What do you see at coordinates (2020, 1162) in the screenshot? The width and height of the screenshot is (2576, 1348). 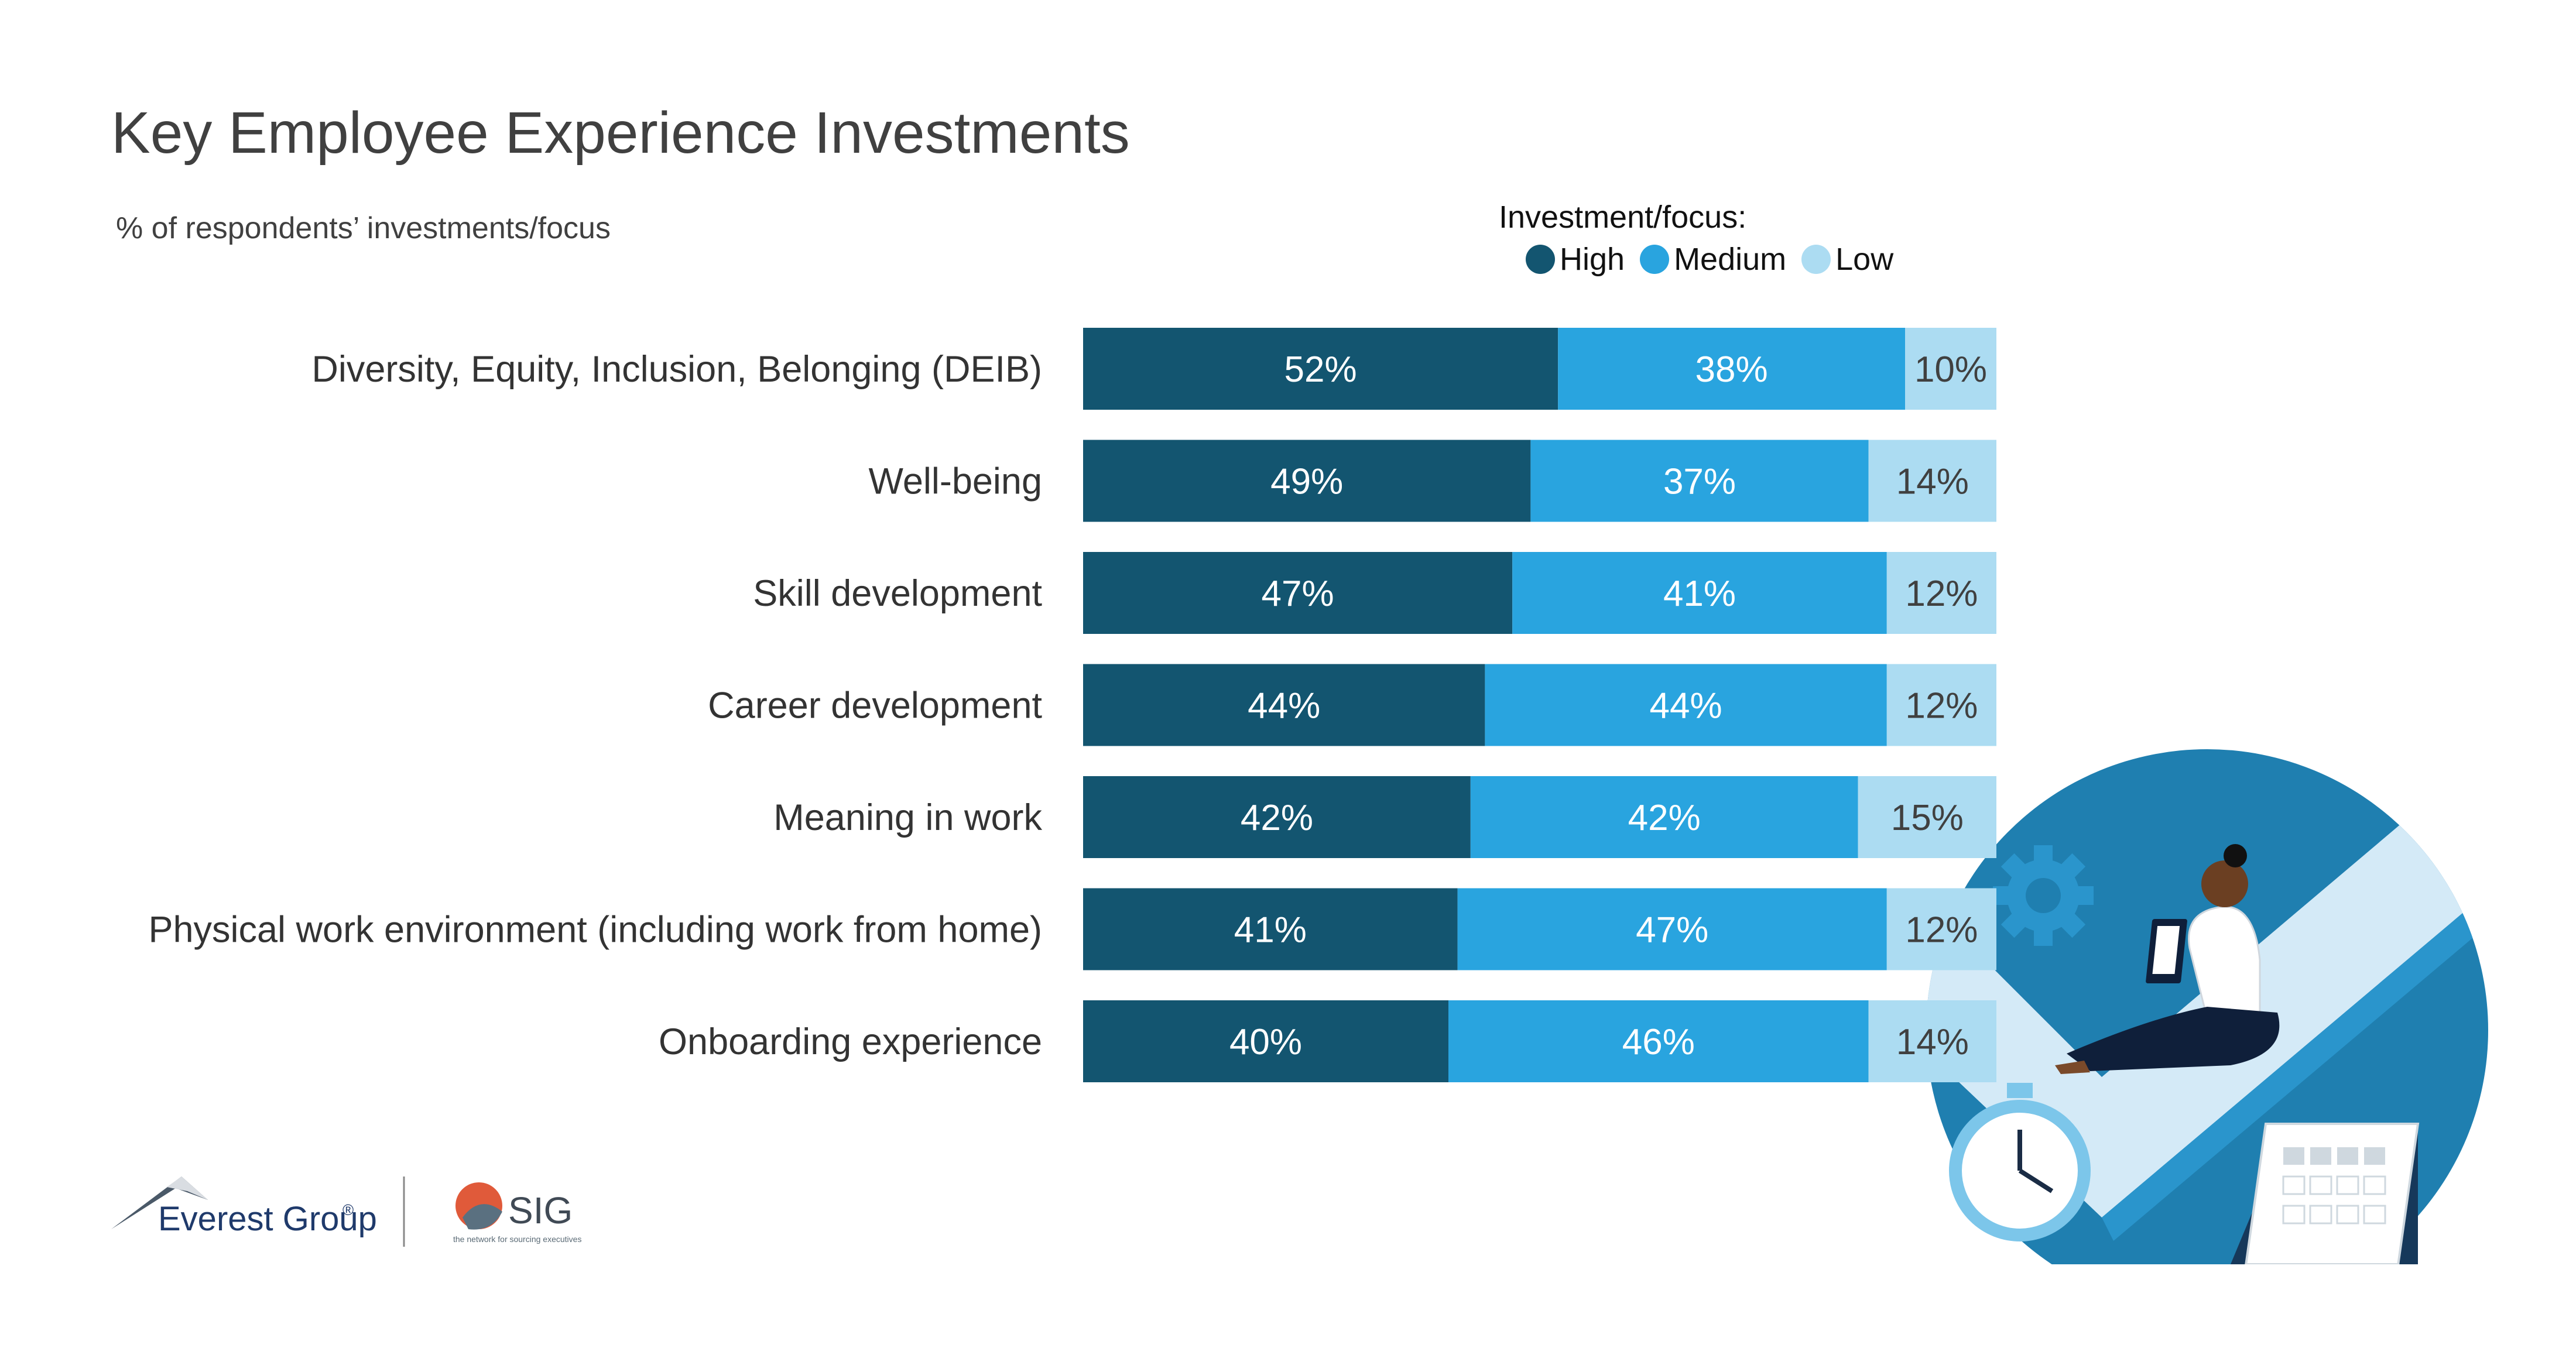 I see `stopwatch-icon` at bounding box center [2020, 1162].